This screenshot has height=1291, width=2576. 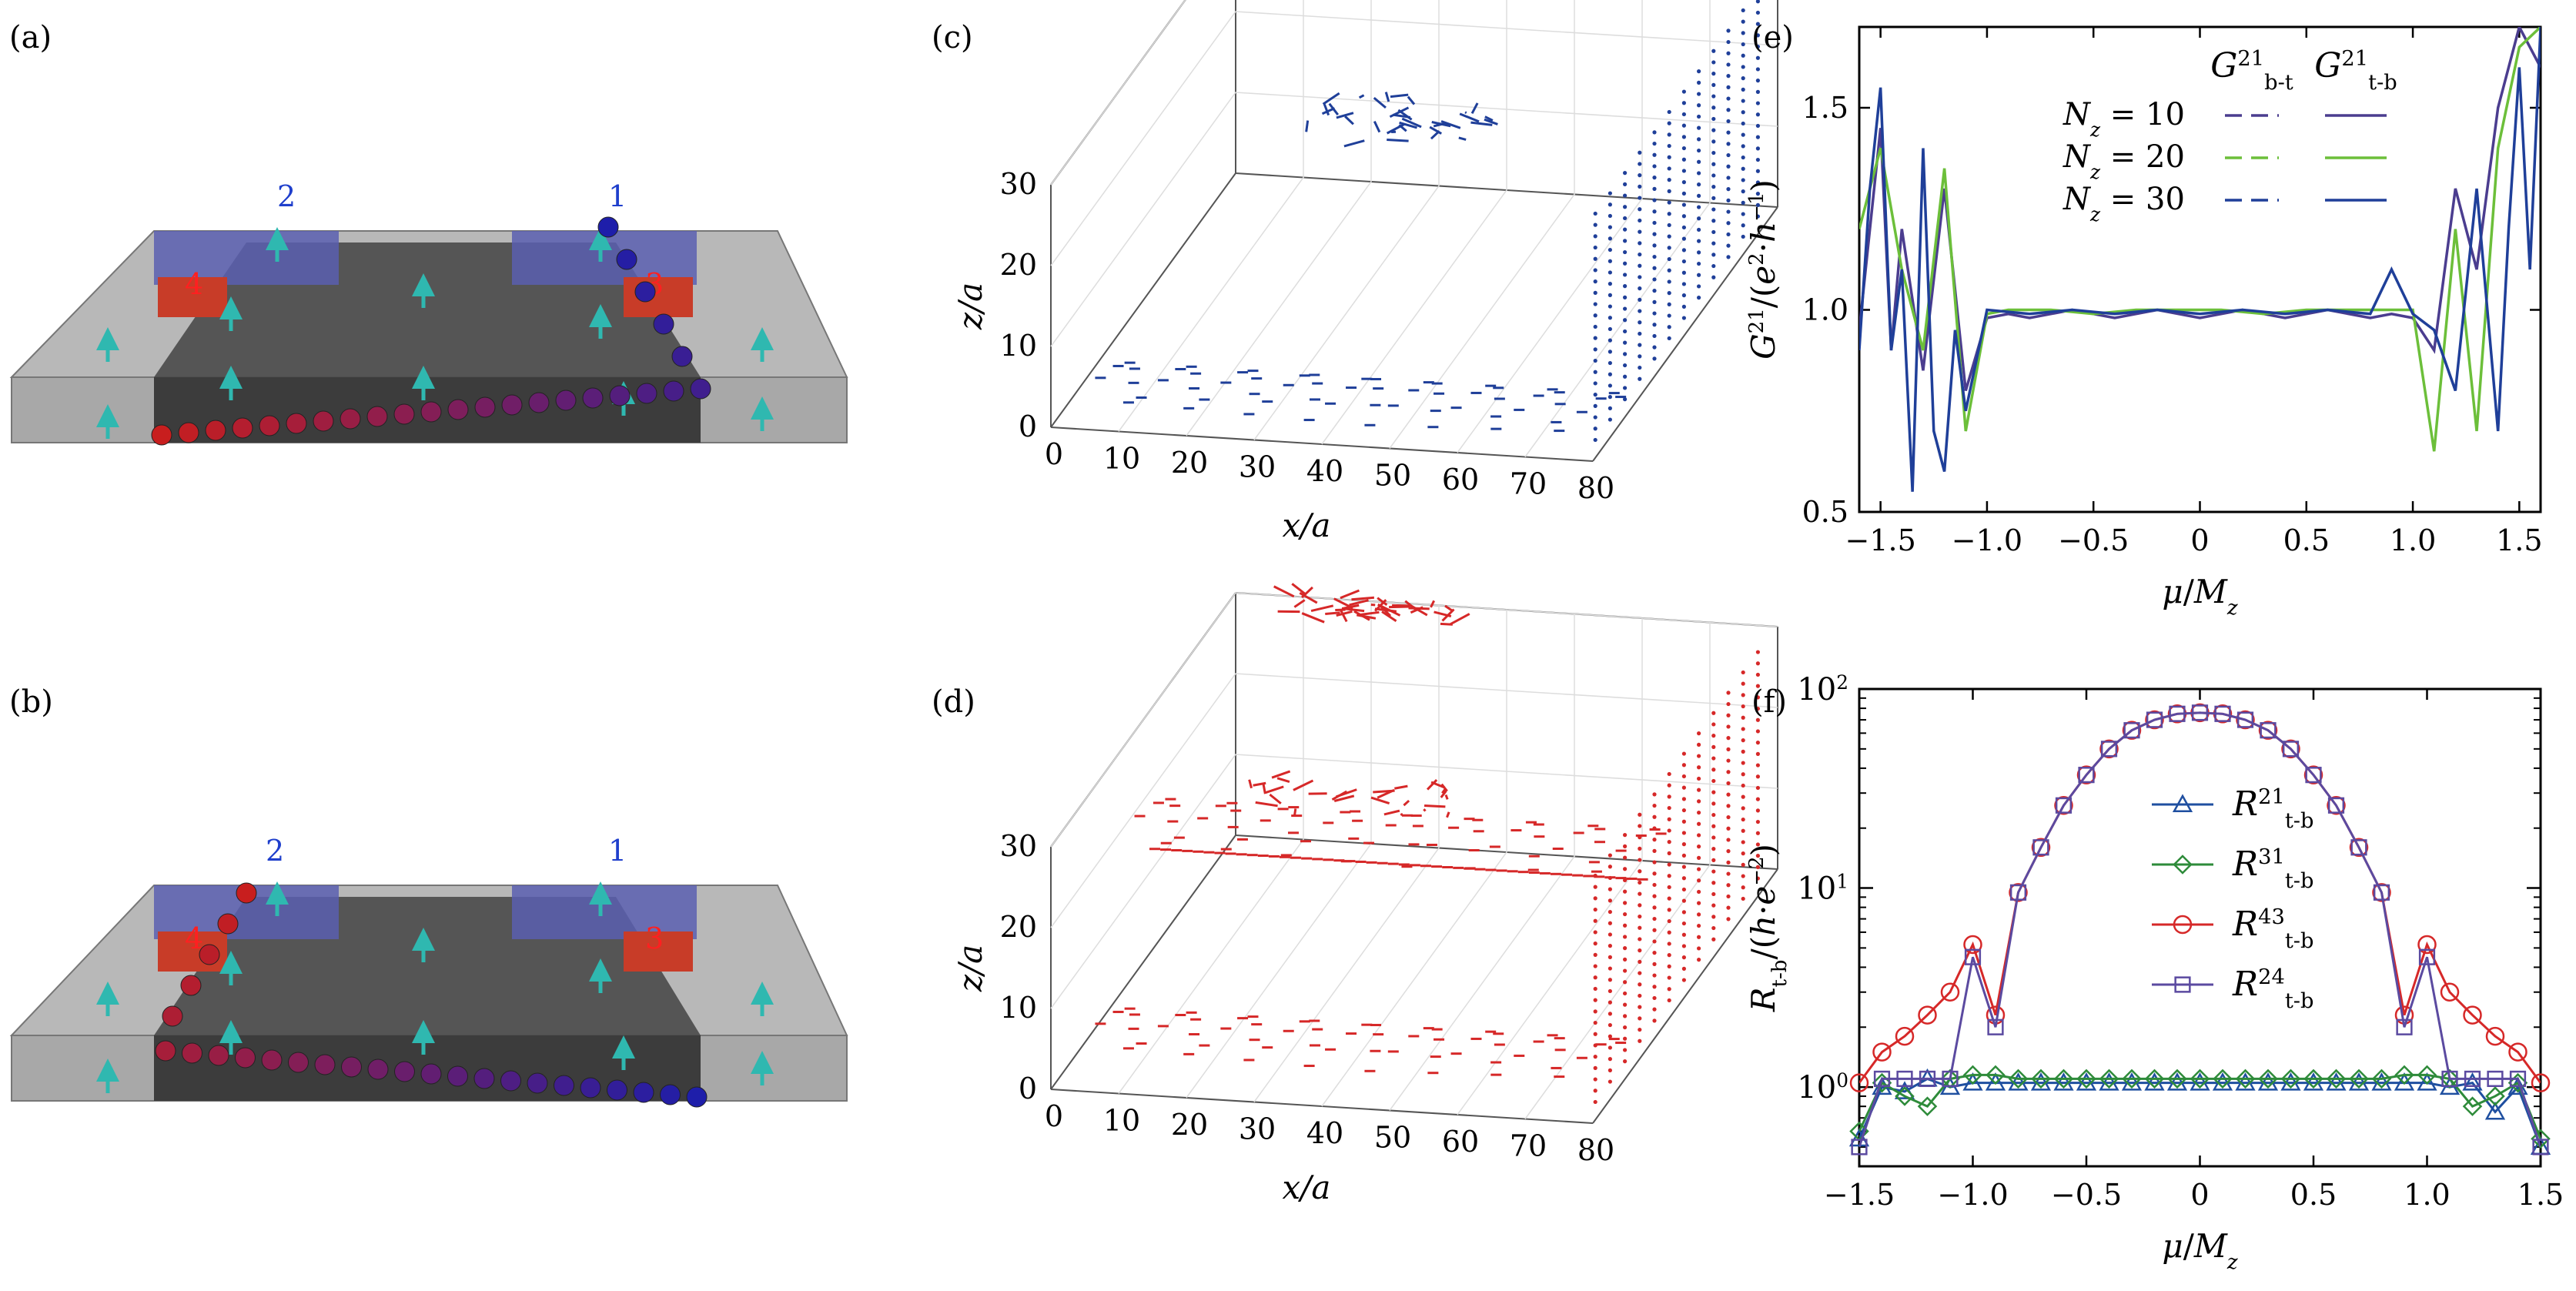 What do you see at coordinates (1018, 346) in the screenshot?
I see `z-tick-label: 10` at bounding box center [1018, 346].